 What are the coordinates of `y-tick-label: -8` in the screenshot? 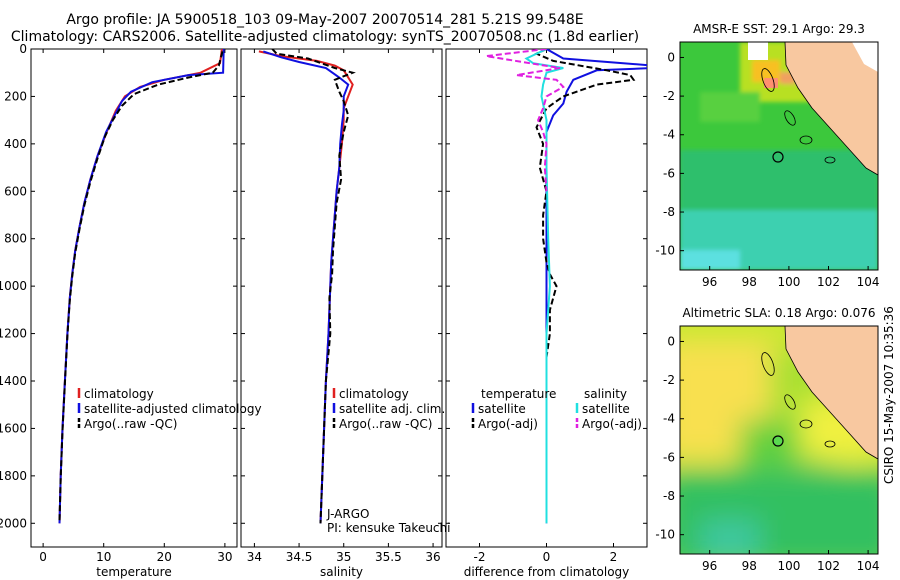 It's located at (669, 212).